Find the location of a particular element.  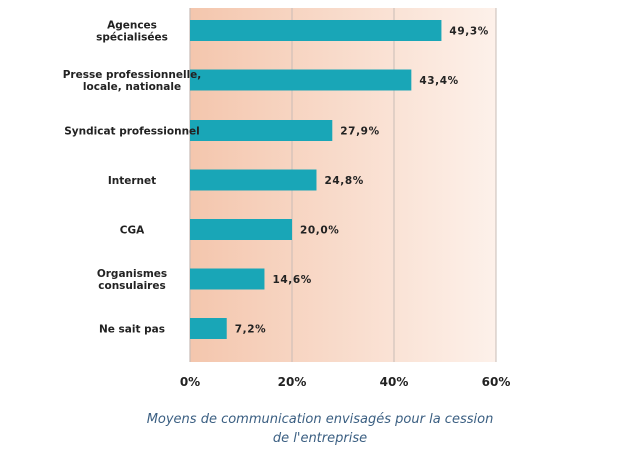

x-tick-label: 0% is located at coordinates (190, 382).